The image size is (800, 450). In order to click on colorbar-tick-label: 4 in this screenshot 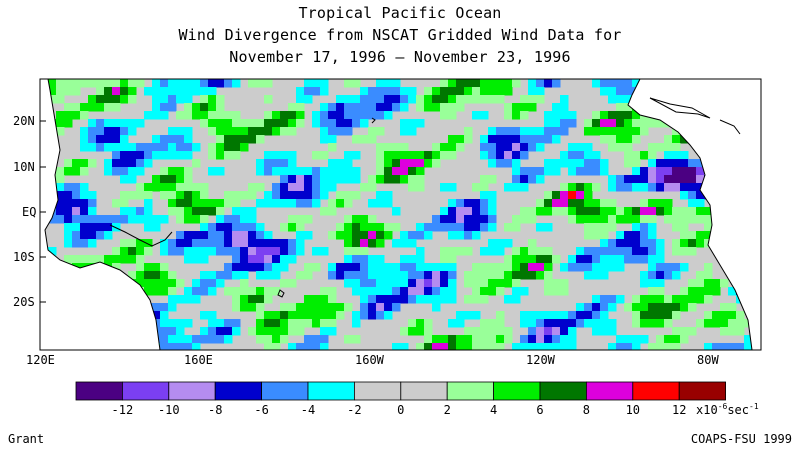, I will do `click(493, 410)`.